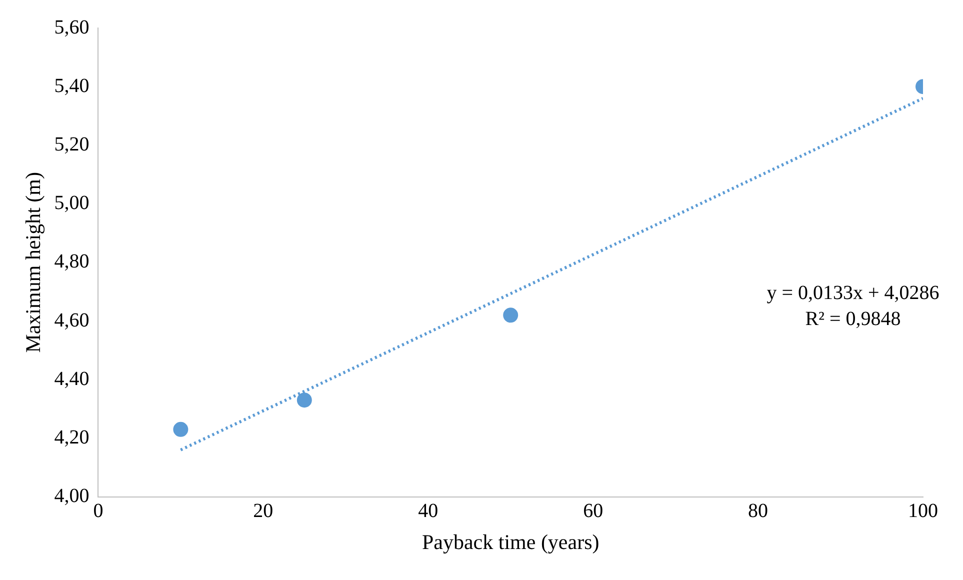 This screenshot has width=963, height=580. What do you see at coordinates (758, 511) in the screenshot?
I see `x-tick-label: 80` at bounding box center [758, 511].